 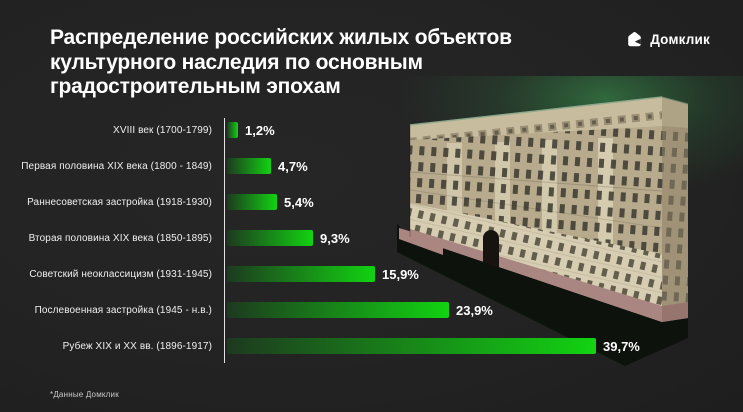 What do you see at coordinates (84, 394) in the screenshot?
I see `footnote: *Данные Домклик` at bounding box center [84, 394].